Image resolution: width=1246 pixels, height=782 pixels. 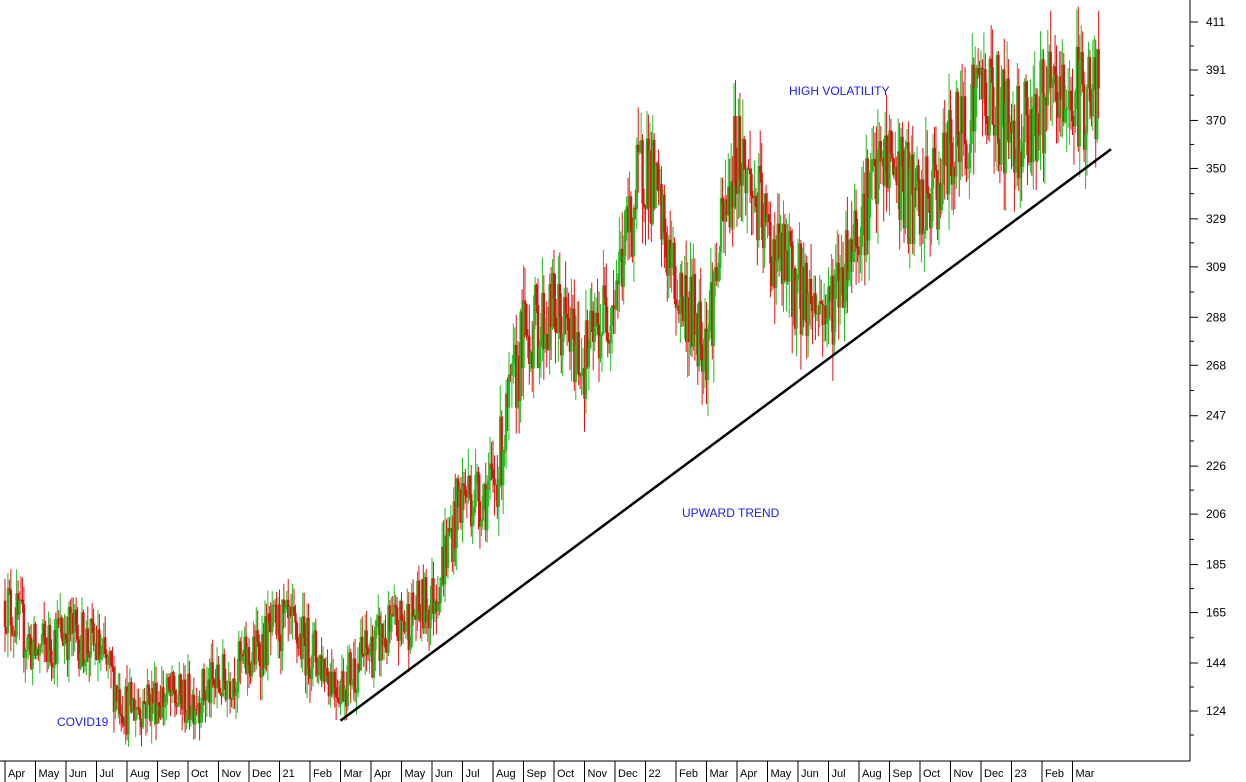 I want to click on x-tick-label: 21, so click(x=289, y=774).